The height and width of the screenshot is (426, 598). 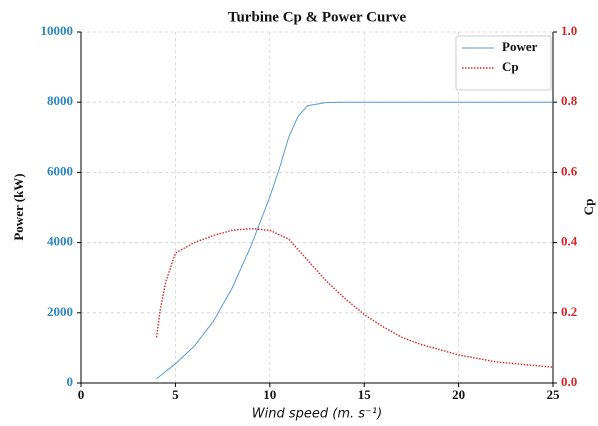 I want to click on y-tick-label: 4000, so click(x=60, y=241).